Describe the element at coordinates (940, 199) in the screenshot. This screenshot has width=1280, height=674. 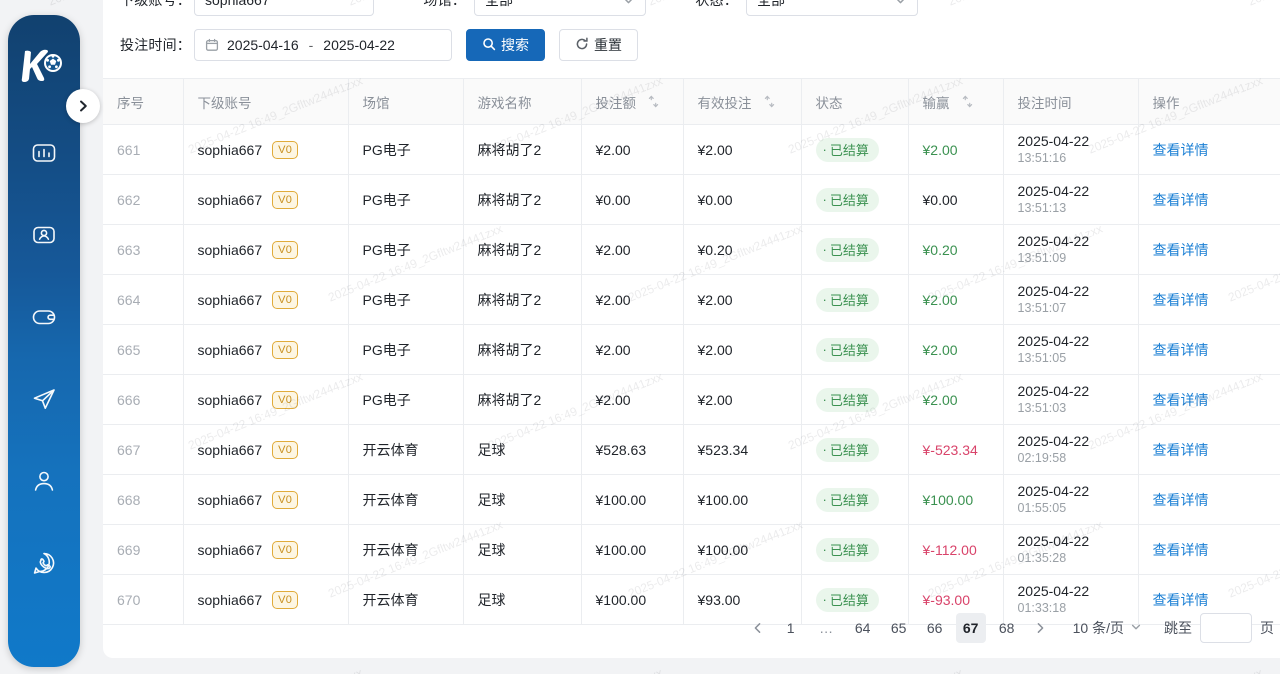
I see `winloss-amount: ¥0.00` at that location.